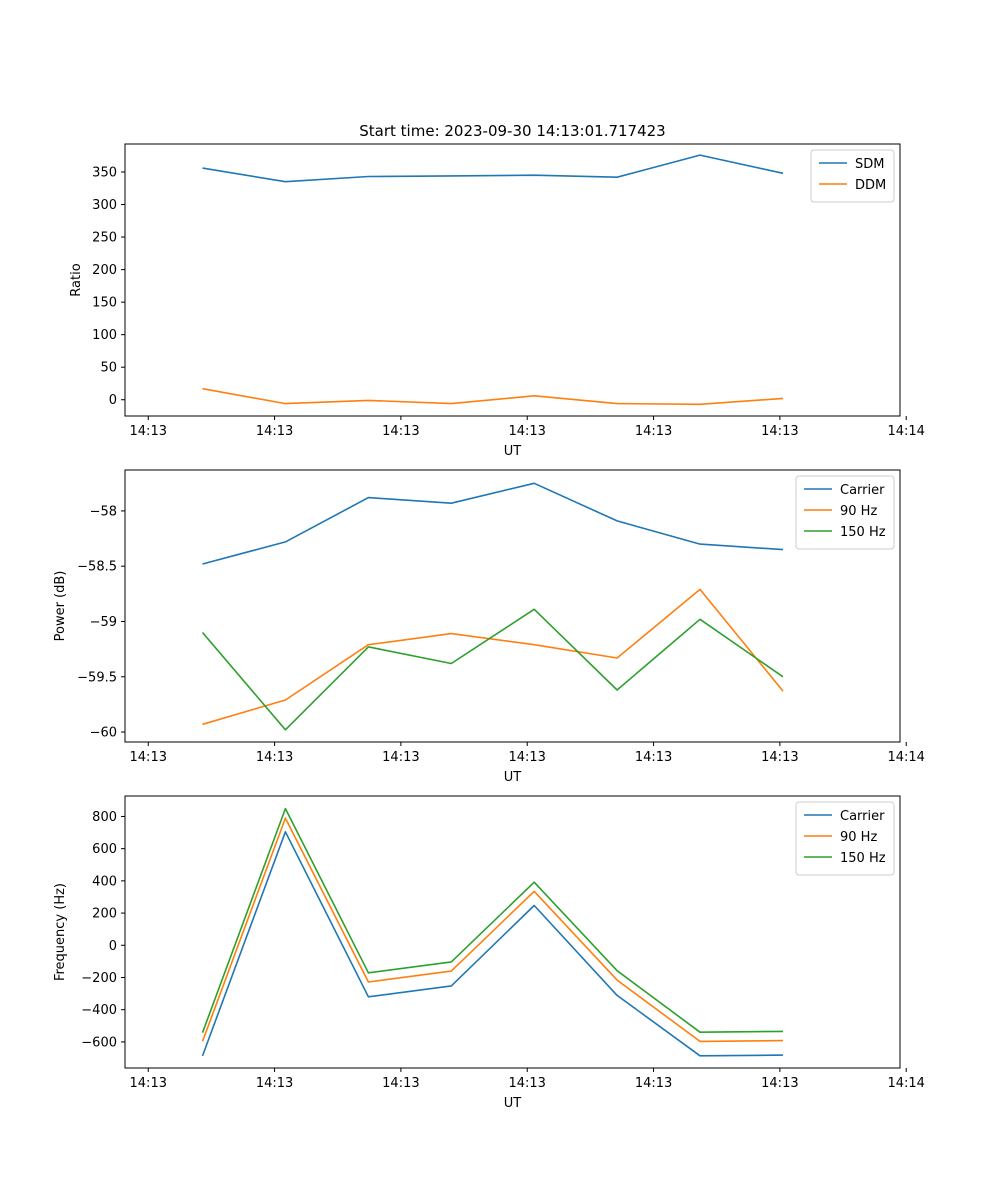 Image resolution: width=1000 pixels, height=1200 pixels. Describe the element at coordinates (99, 1042) in the screenshot. I see `y-tick-label: −600` at that location.